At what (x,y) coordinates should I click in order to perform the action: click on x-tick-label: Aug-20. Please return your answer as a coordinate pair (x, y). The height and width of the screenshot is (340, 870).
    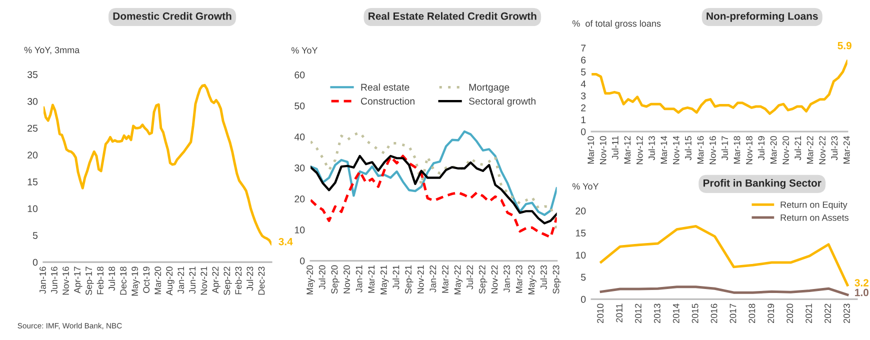
    Looking at the image, I should click on (170, 281).